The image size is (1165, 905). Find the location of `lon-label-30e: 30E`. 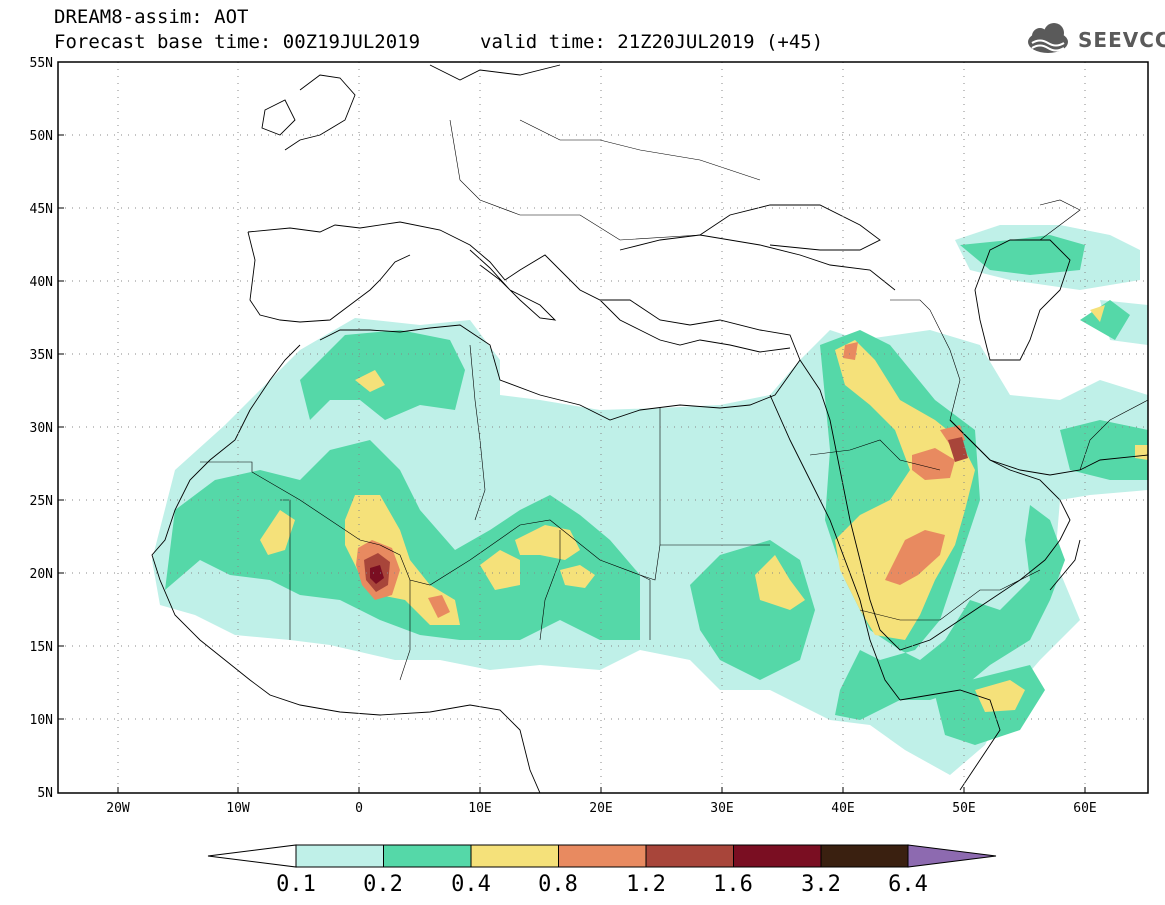

lon-label-30e: 30E is located at coordinates (721, 808).